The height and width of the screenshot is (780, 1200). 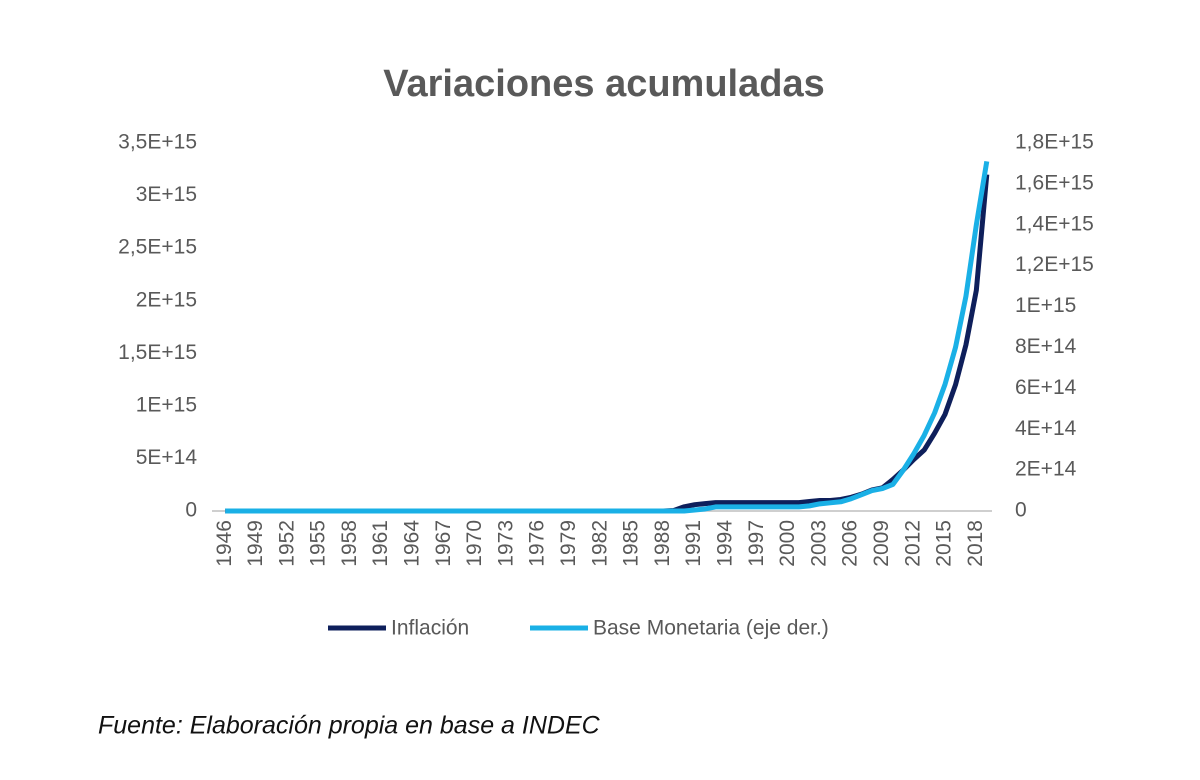 I want to click on x-tick-label: 1982, so click(x=599, y=543).